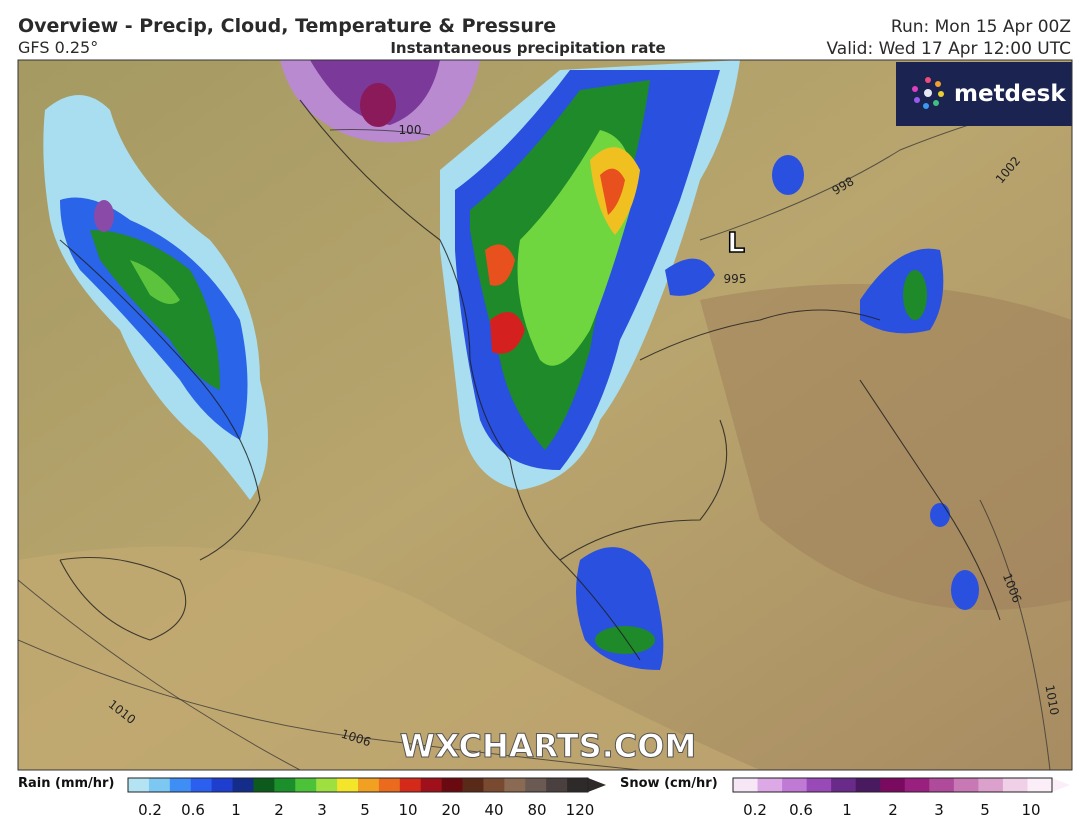  What do you see at coordinates (1010, 94) in the screenshot?
I see `logo-text: metdesk` at bounding box center [1010, 94].